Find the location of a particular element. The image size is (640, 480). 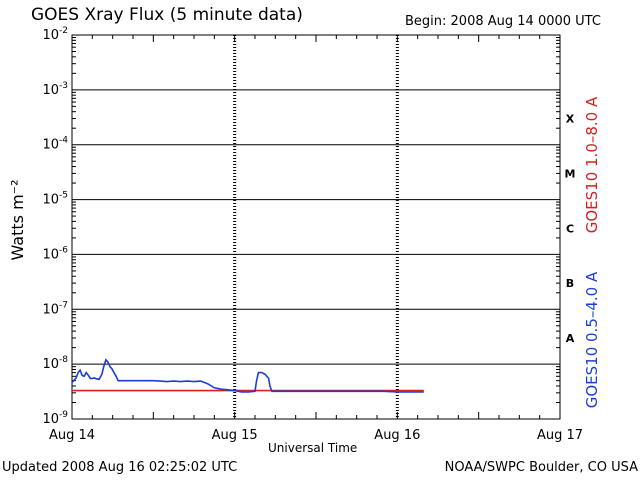

y-tick-label: 10⁻⁹ is located at coordinates (55, 418).